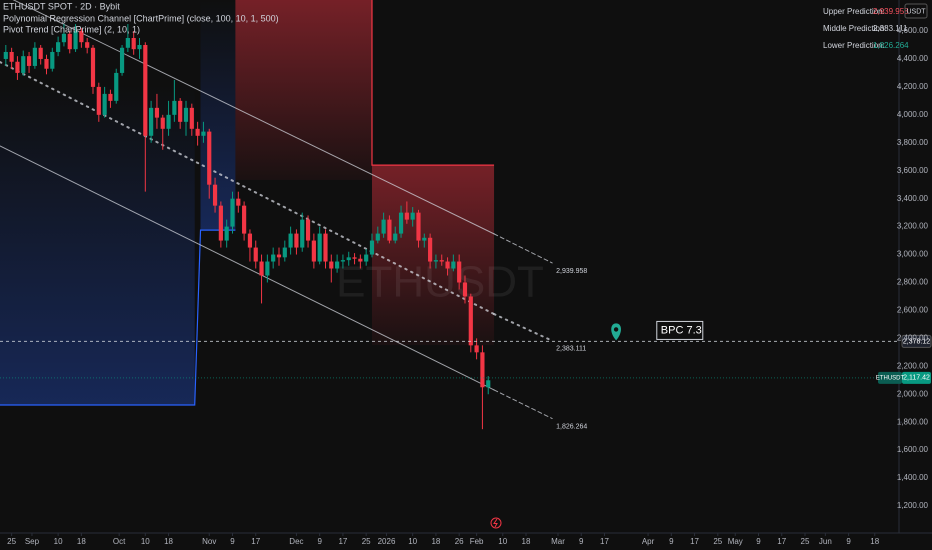  I want to click on event-icon, so click(496, 523).